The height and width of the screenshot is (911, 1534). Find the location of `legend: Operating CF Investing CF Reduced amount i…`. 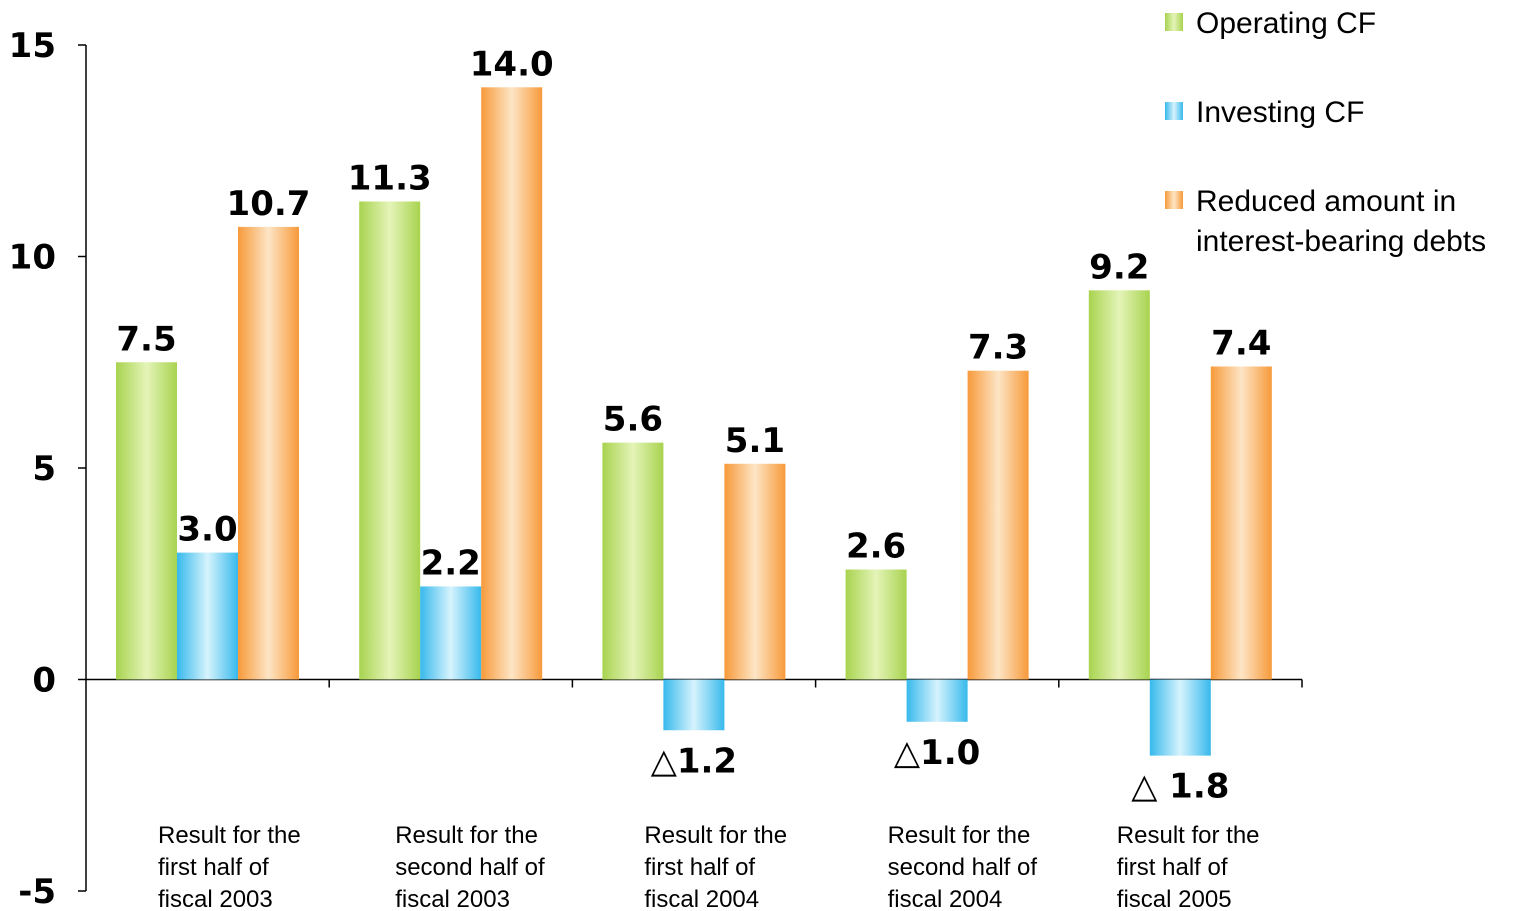

legend: Operating CF Investing CF Reduced amount i… is located at coordinates (1325, 132).